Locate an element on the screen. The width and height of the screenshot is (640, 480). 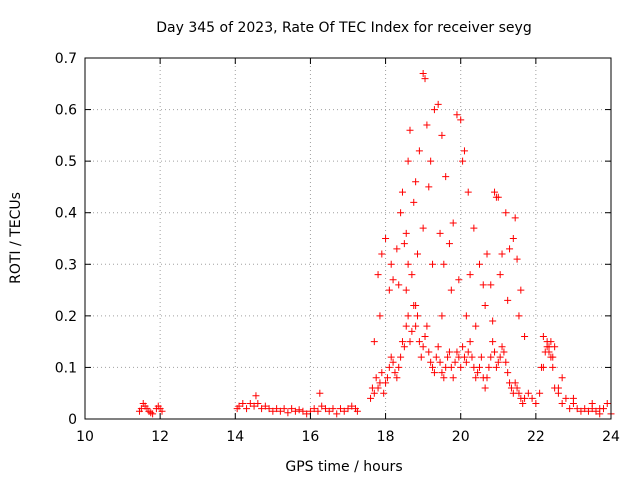
x-tick-label: 14 is located at coordinates (235, 437).